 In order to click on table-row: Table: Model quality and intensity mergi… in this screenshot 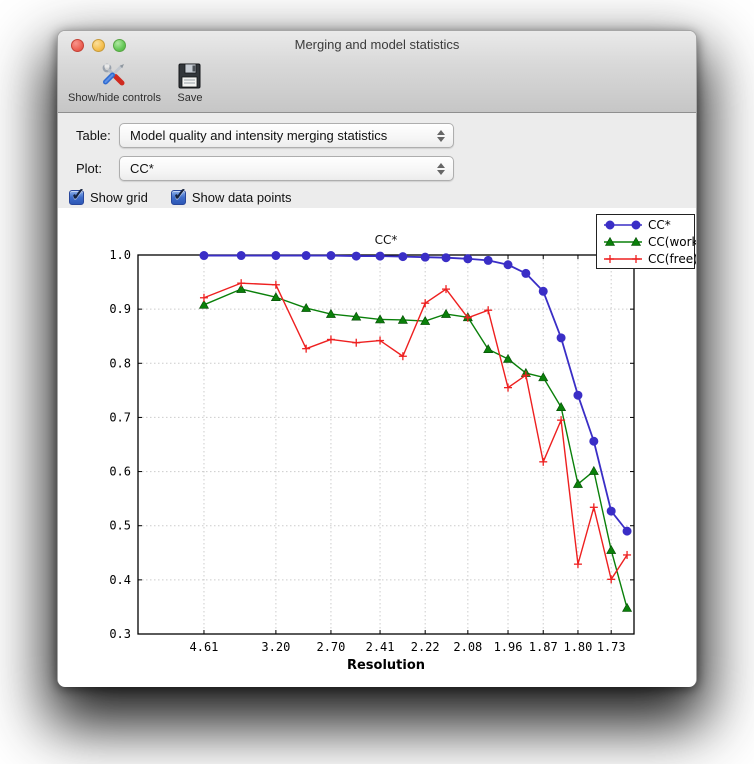, I will do `click(386, 135)`.